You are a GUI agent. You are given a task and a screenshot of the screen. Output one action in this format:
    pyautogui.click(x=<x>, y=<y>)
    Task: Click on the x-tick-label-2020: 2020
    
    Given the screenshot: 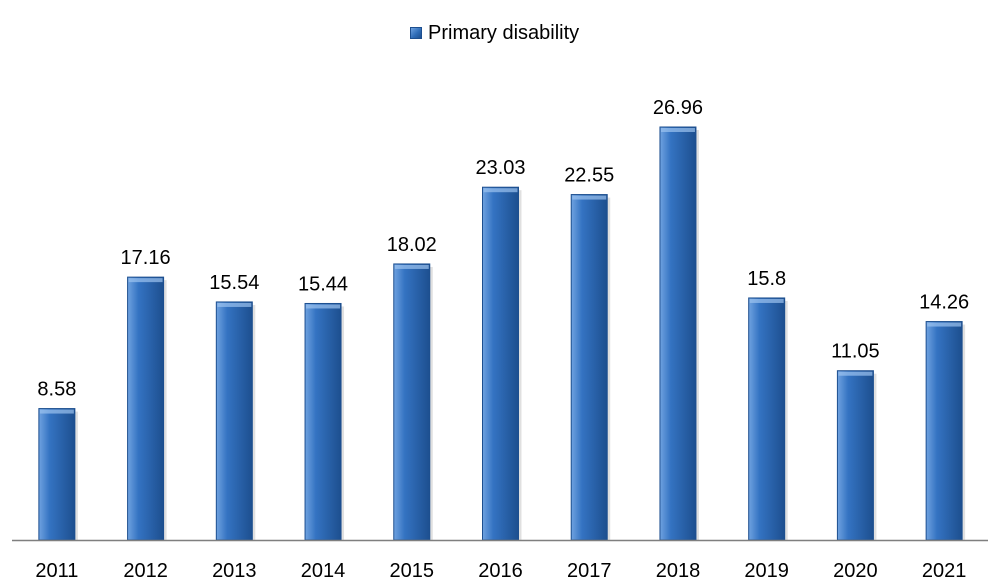 What is the action you would take?
    pyautogui.click(x=855, y=571)
    